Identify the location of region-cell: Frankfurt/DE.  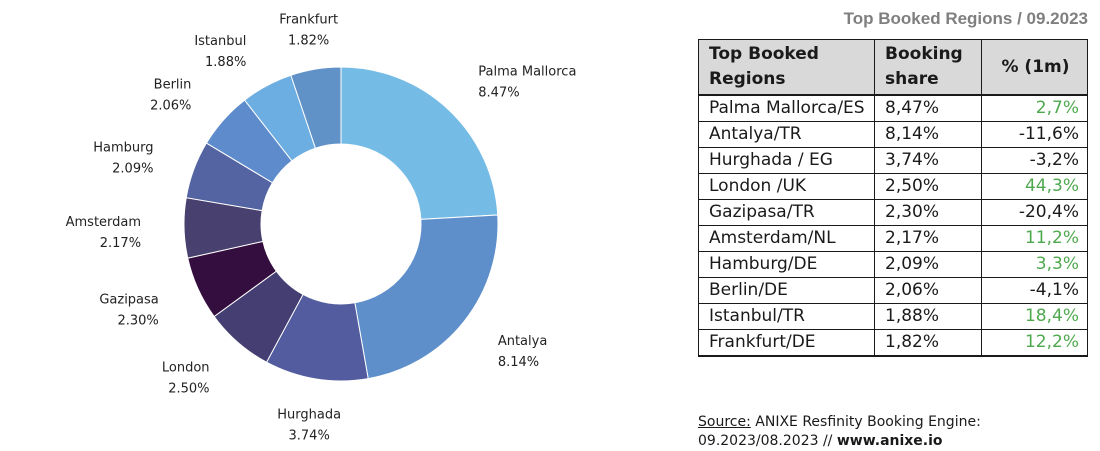
(786, 343).